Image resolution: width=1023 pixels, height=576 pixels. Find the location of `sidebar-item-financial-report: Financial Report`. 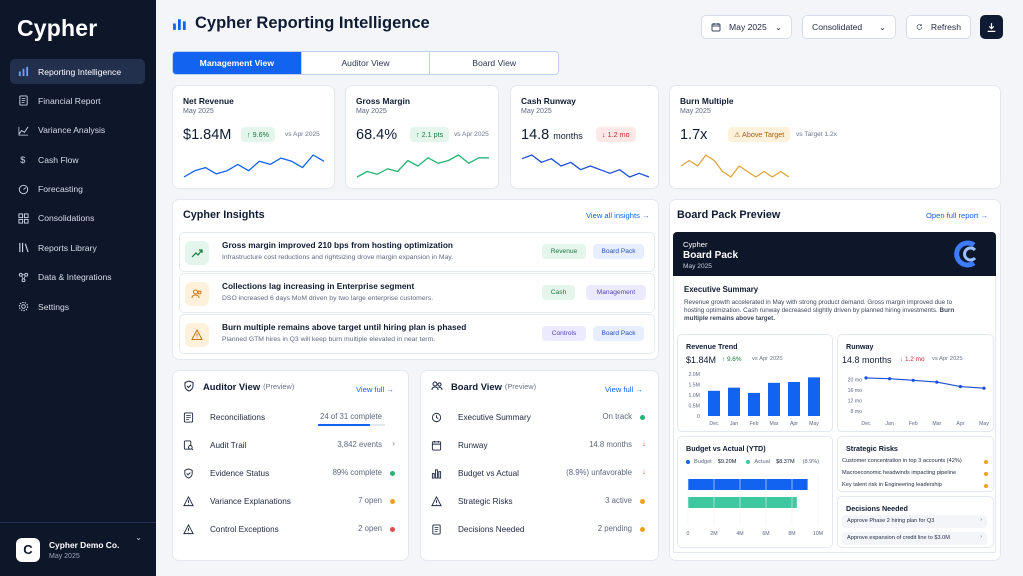

sidebar-item-financial-report: Financial Report is located at coordinates (77, 100).